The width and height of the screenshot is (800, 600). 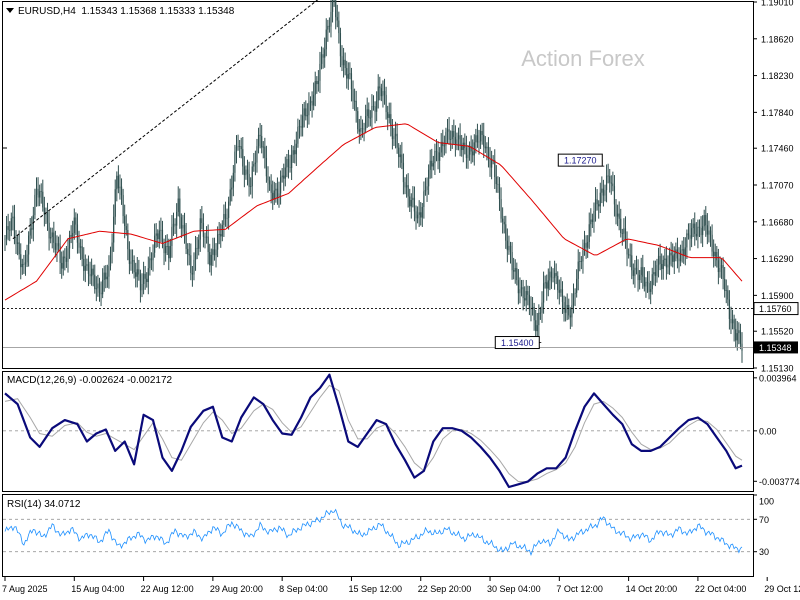 I want to click on price-axis-label: 1.17070, so click(x=777, y=186).